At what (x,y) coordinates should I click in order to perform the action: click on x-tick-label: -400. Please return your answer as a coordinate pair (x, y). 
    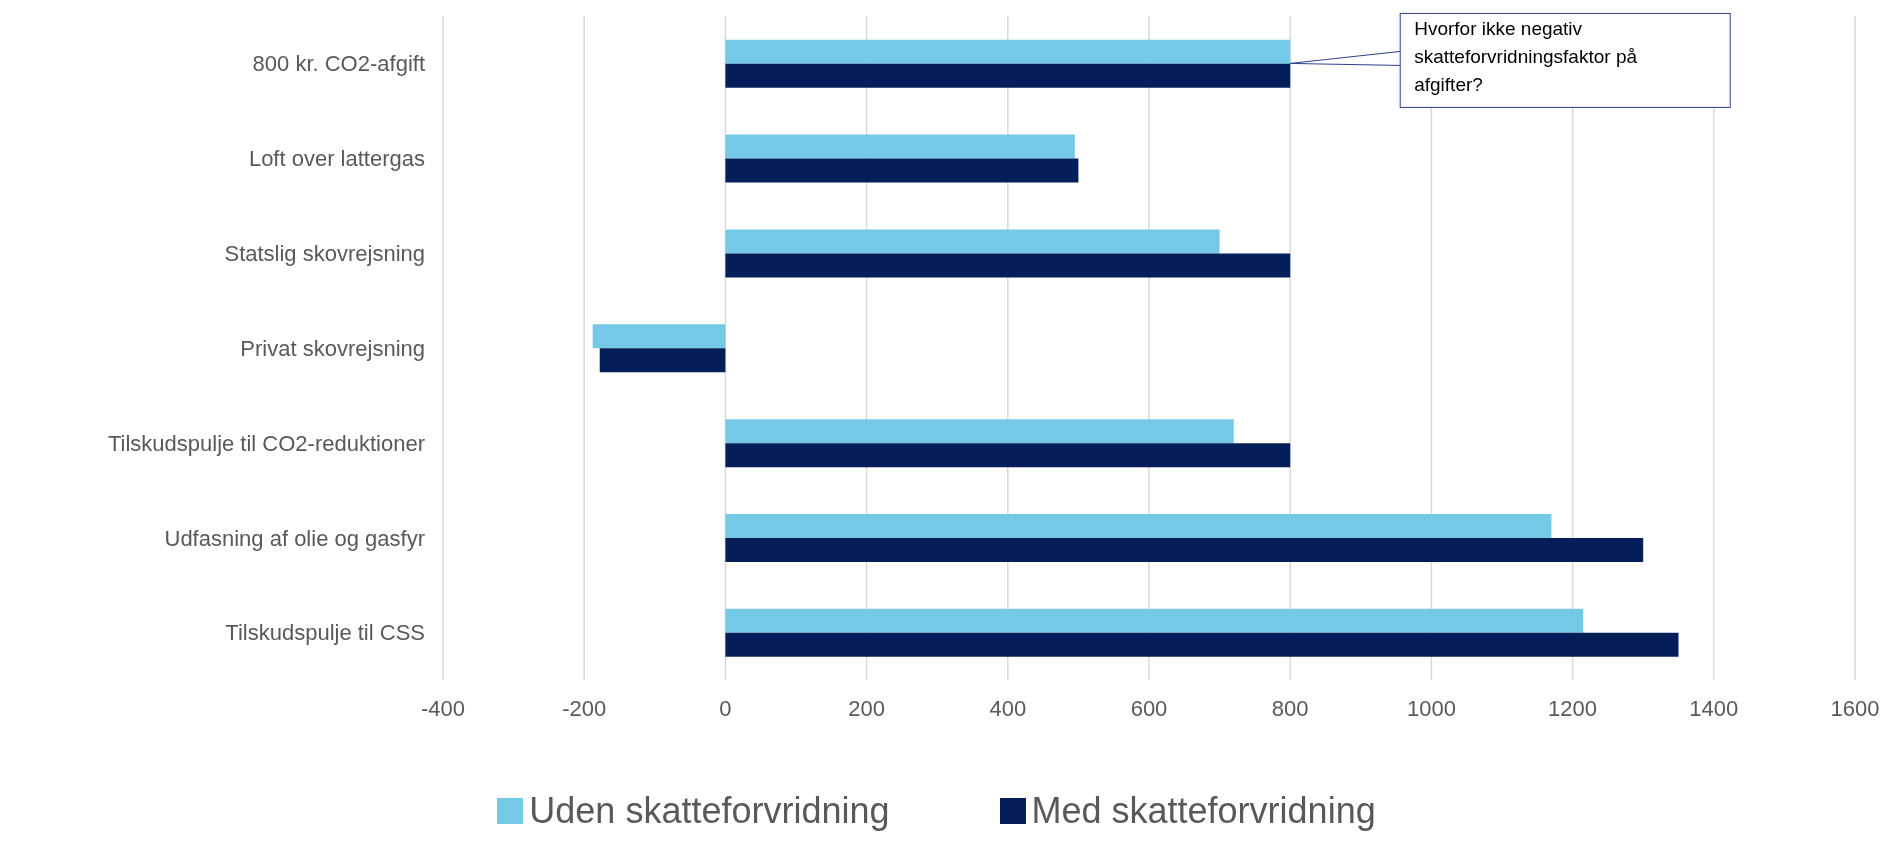
    Looking at the image, I should click on (443, 708).